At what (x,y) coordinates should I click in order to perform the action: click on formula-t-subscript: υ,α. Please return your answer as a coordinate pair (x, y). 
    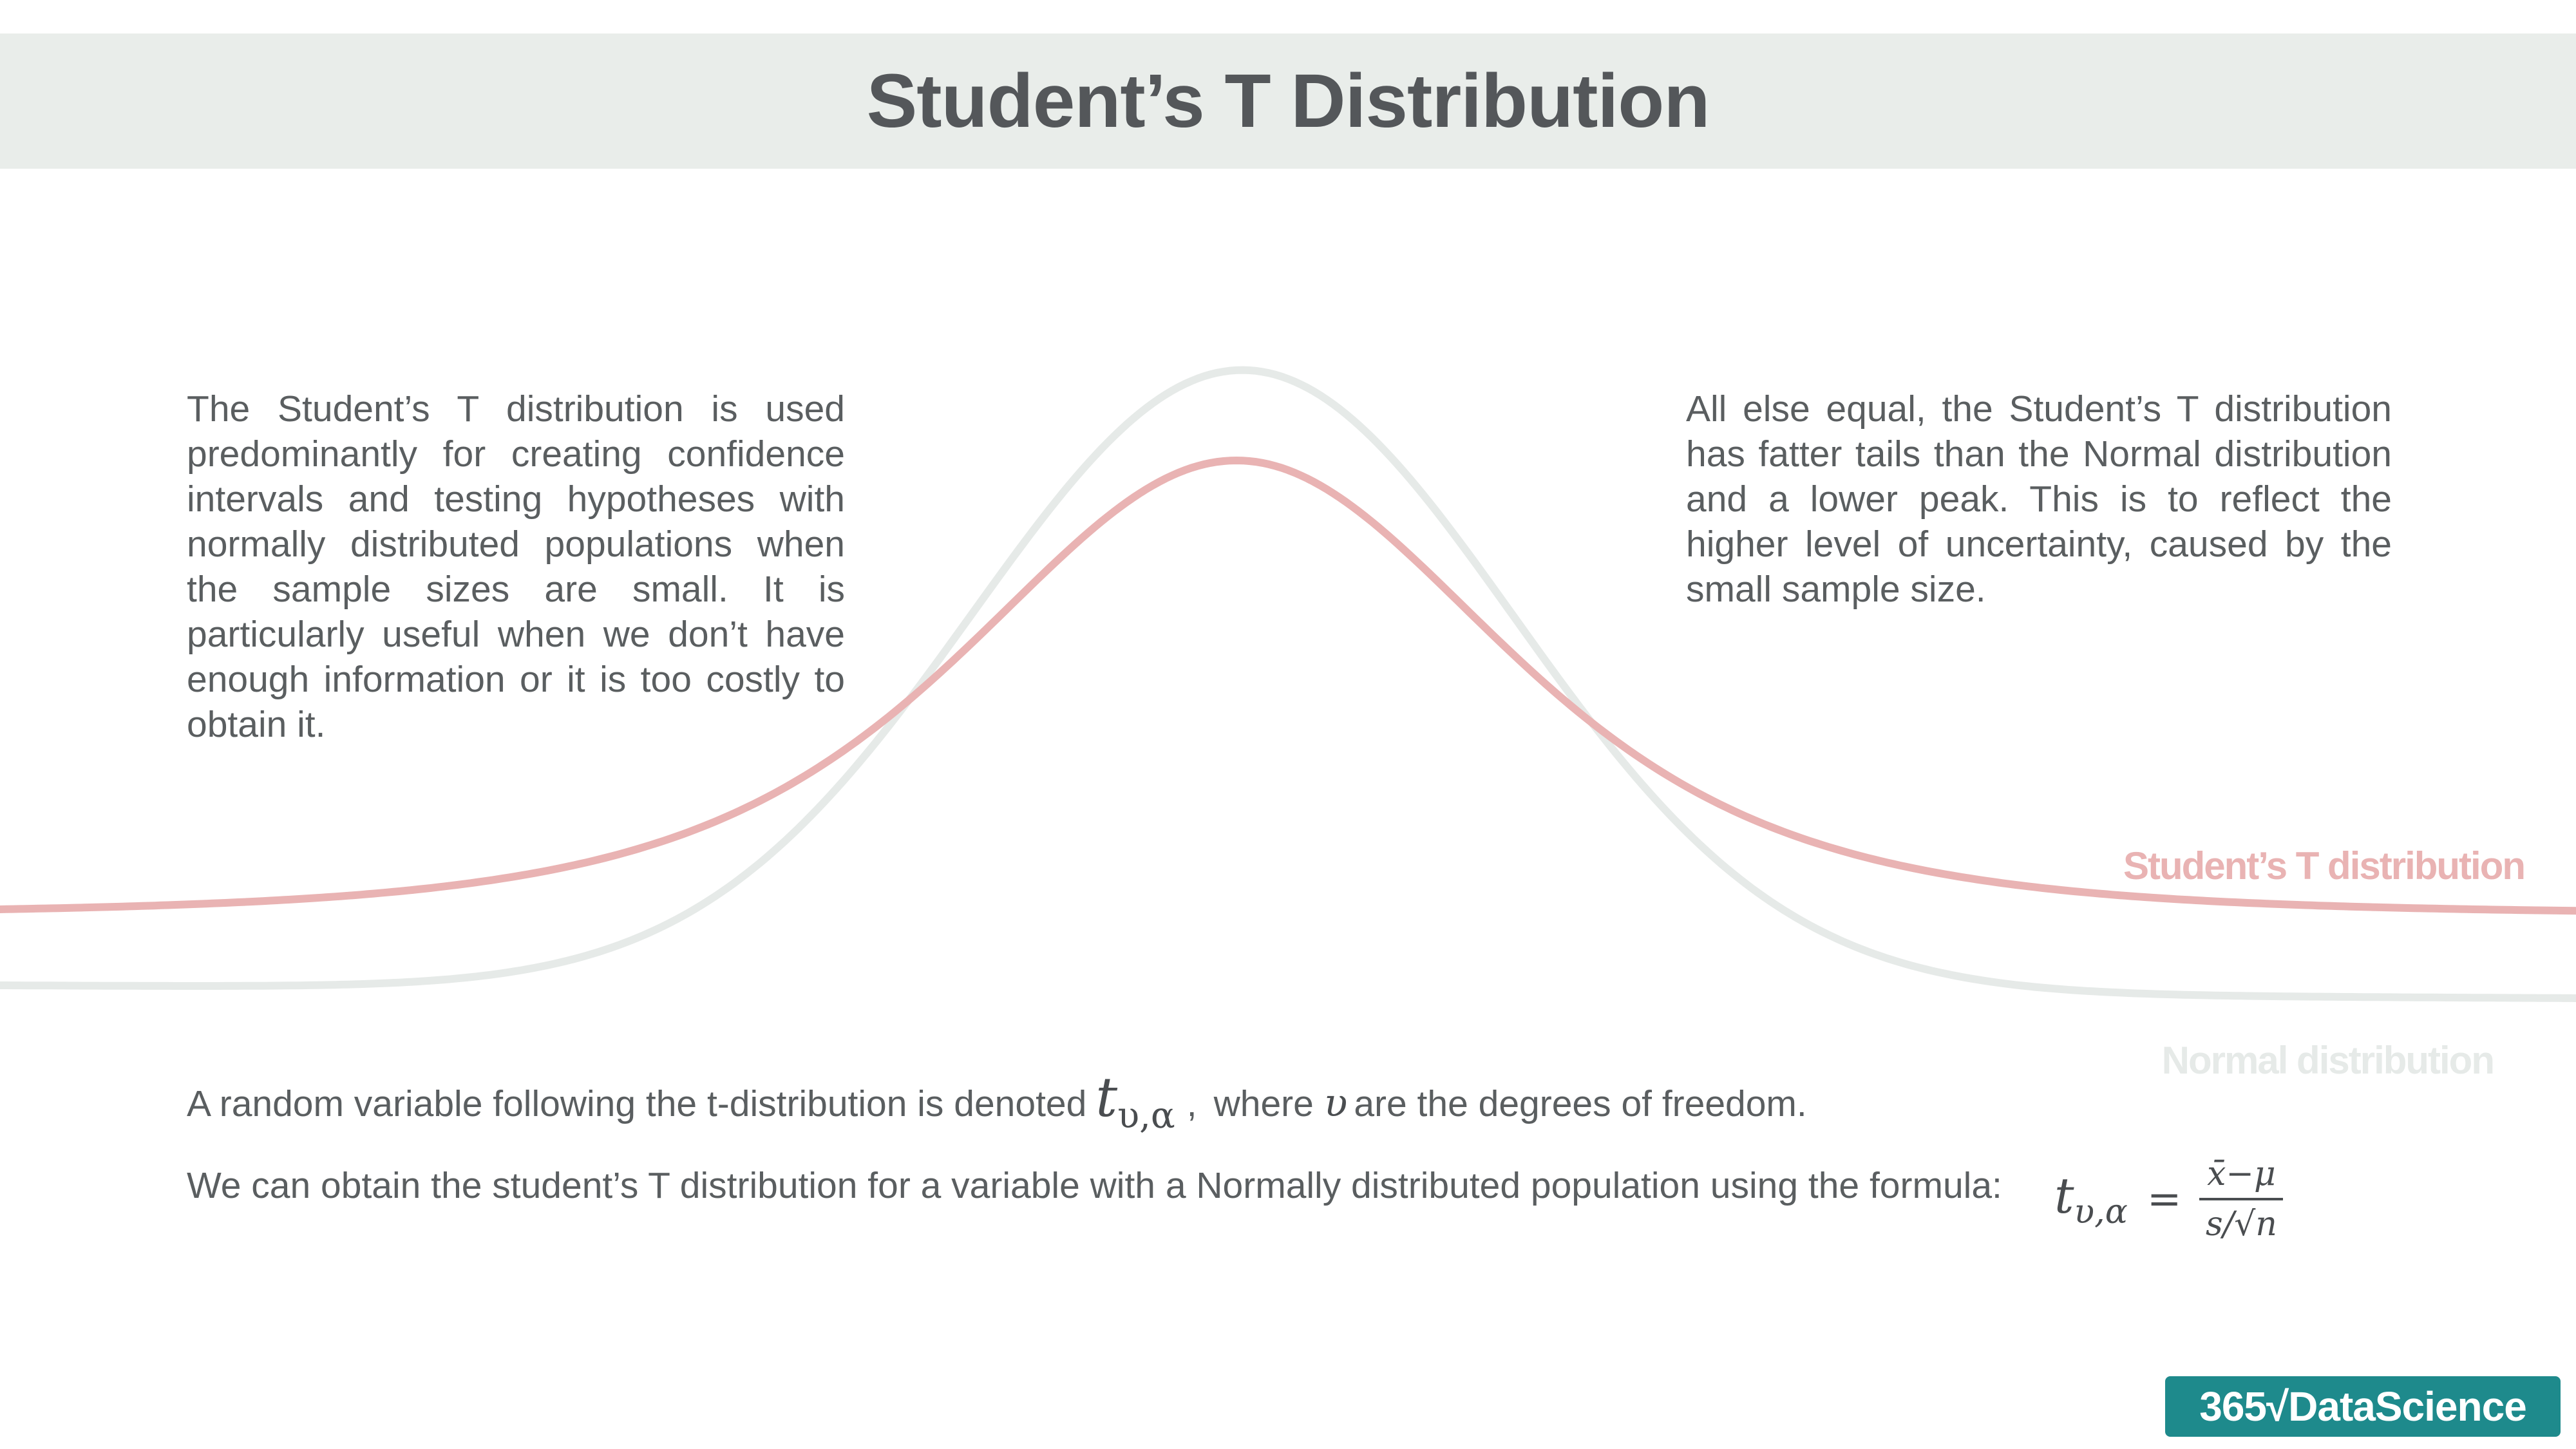
    Looking at the image, I should click on (2101, 1212).